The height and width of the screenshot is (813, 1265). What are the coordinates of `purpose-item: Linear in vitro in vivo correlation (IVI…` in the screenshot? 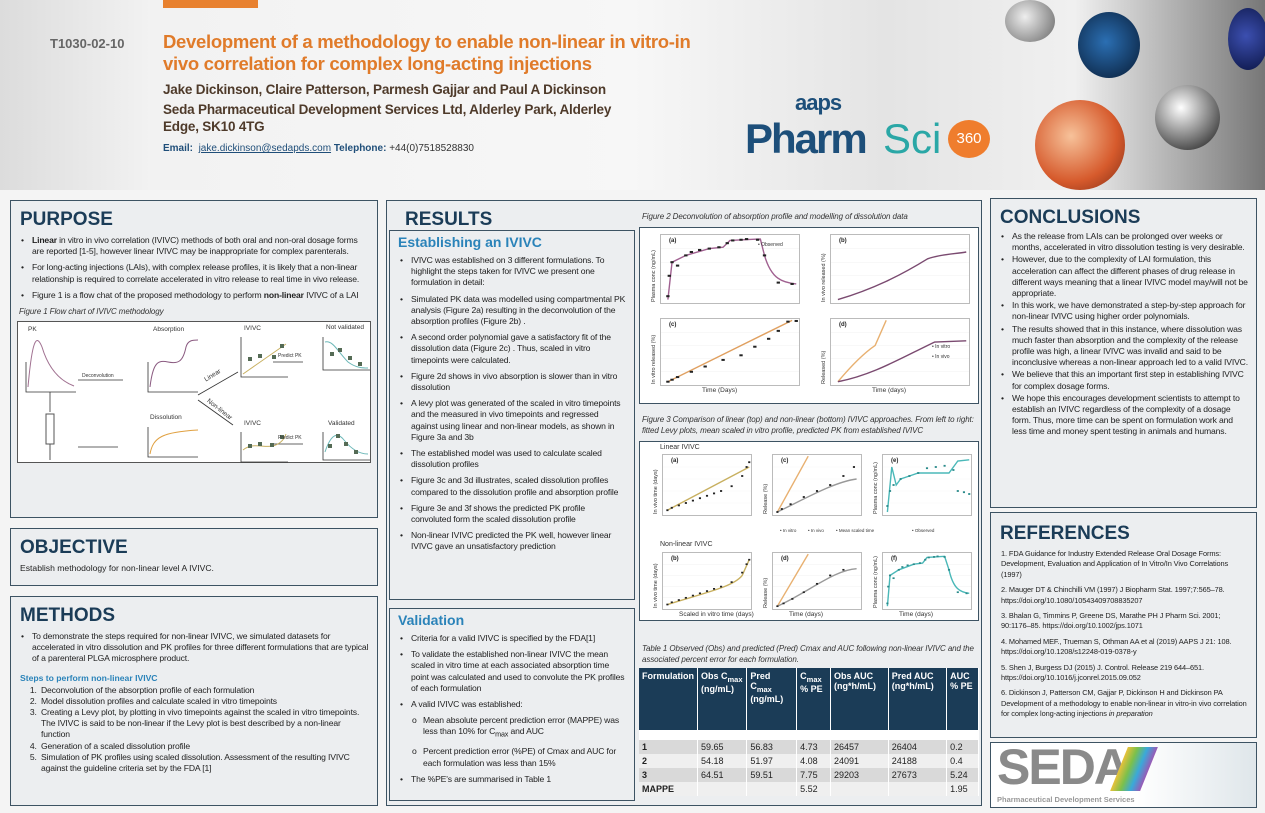 It's located at (194, 246).